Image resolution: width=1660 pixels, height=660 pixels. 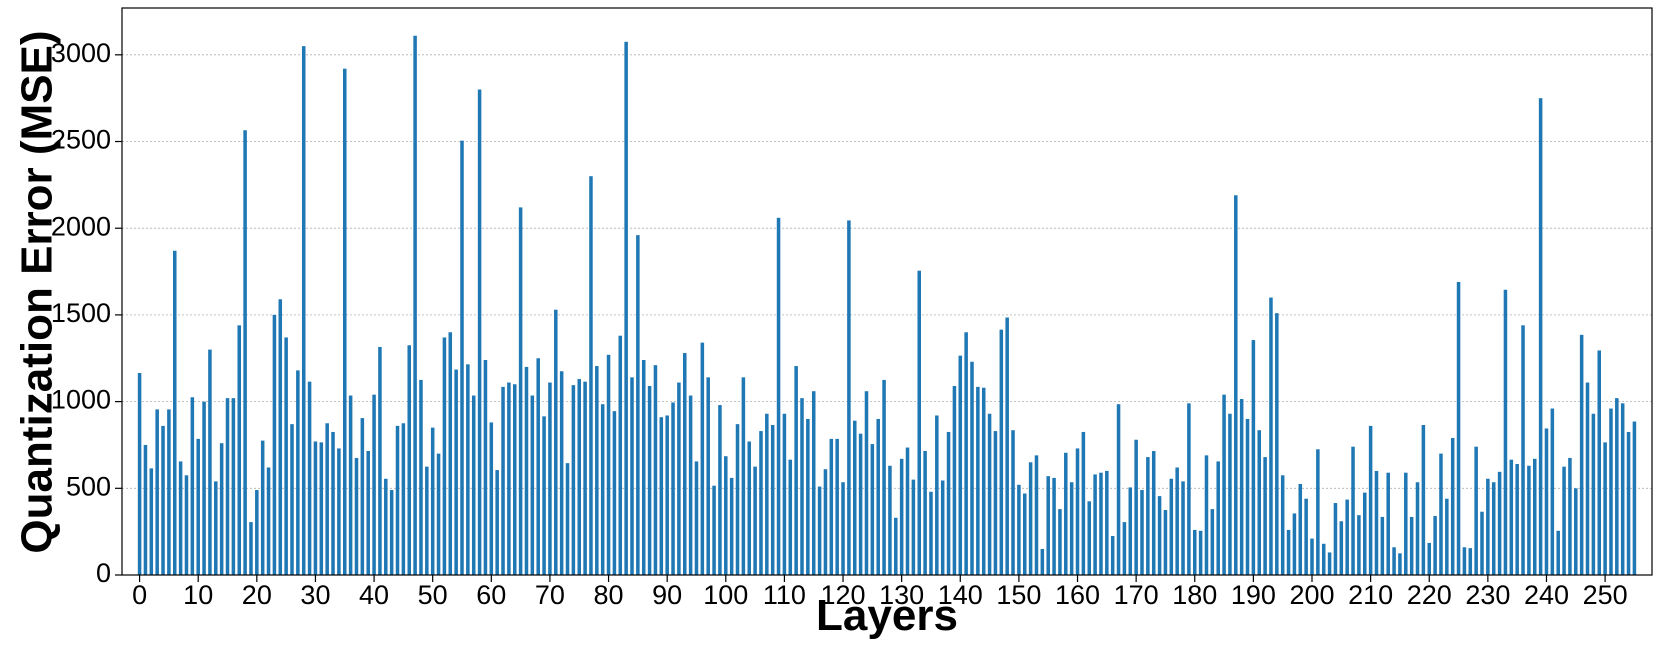 What do you see at coordinates (103, 573) in the screenshot?
I see `y-tick-label: 0` at bounding box center [103, 573].